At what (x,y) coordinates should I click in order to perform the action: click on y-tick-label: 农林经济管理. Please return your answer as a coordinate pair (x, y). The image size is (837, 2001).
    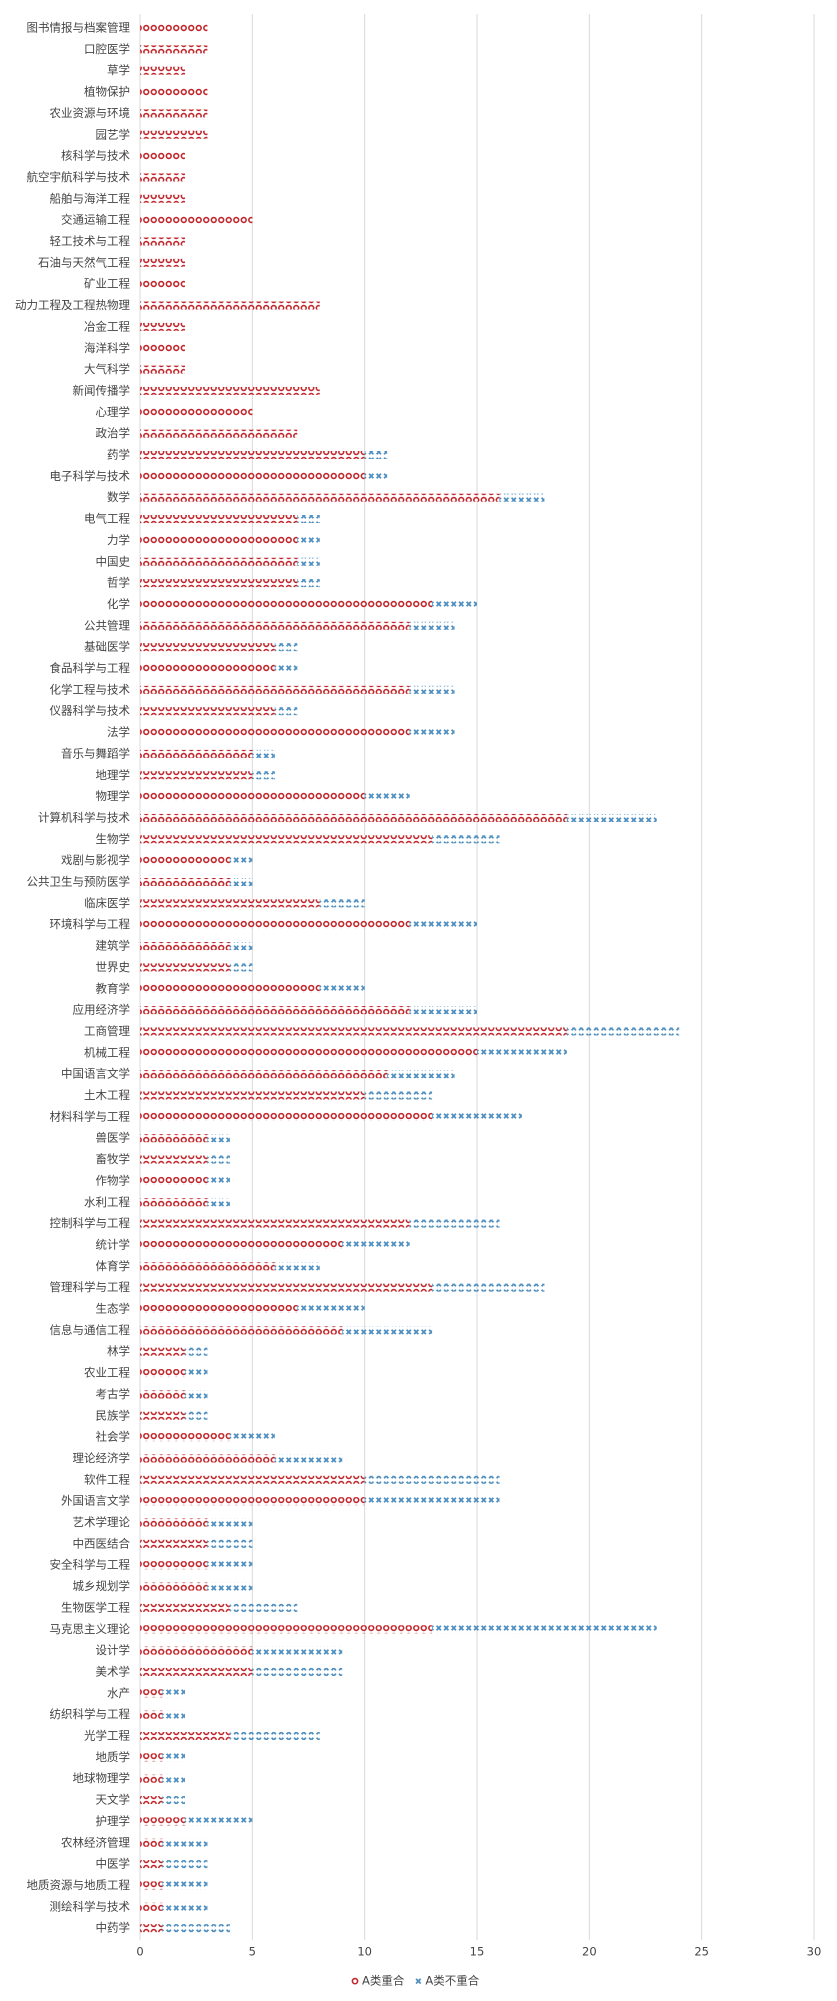
    Looking at the image, I should click on (95, 1842).